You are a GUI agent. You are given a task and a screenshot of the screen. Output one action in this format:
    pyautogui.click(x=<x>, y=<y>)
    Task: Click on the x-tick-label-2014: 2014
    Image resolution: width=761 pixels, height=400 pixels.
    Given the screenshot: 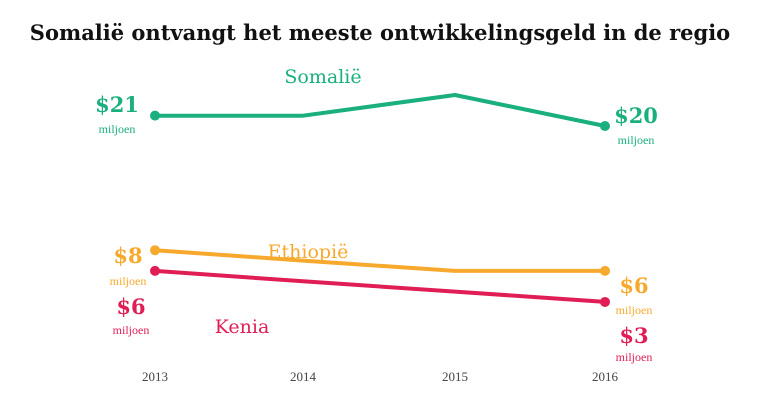 What is the action you would take?
    pyautogui.click(x=303, y=376)
    